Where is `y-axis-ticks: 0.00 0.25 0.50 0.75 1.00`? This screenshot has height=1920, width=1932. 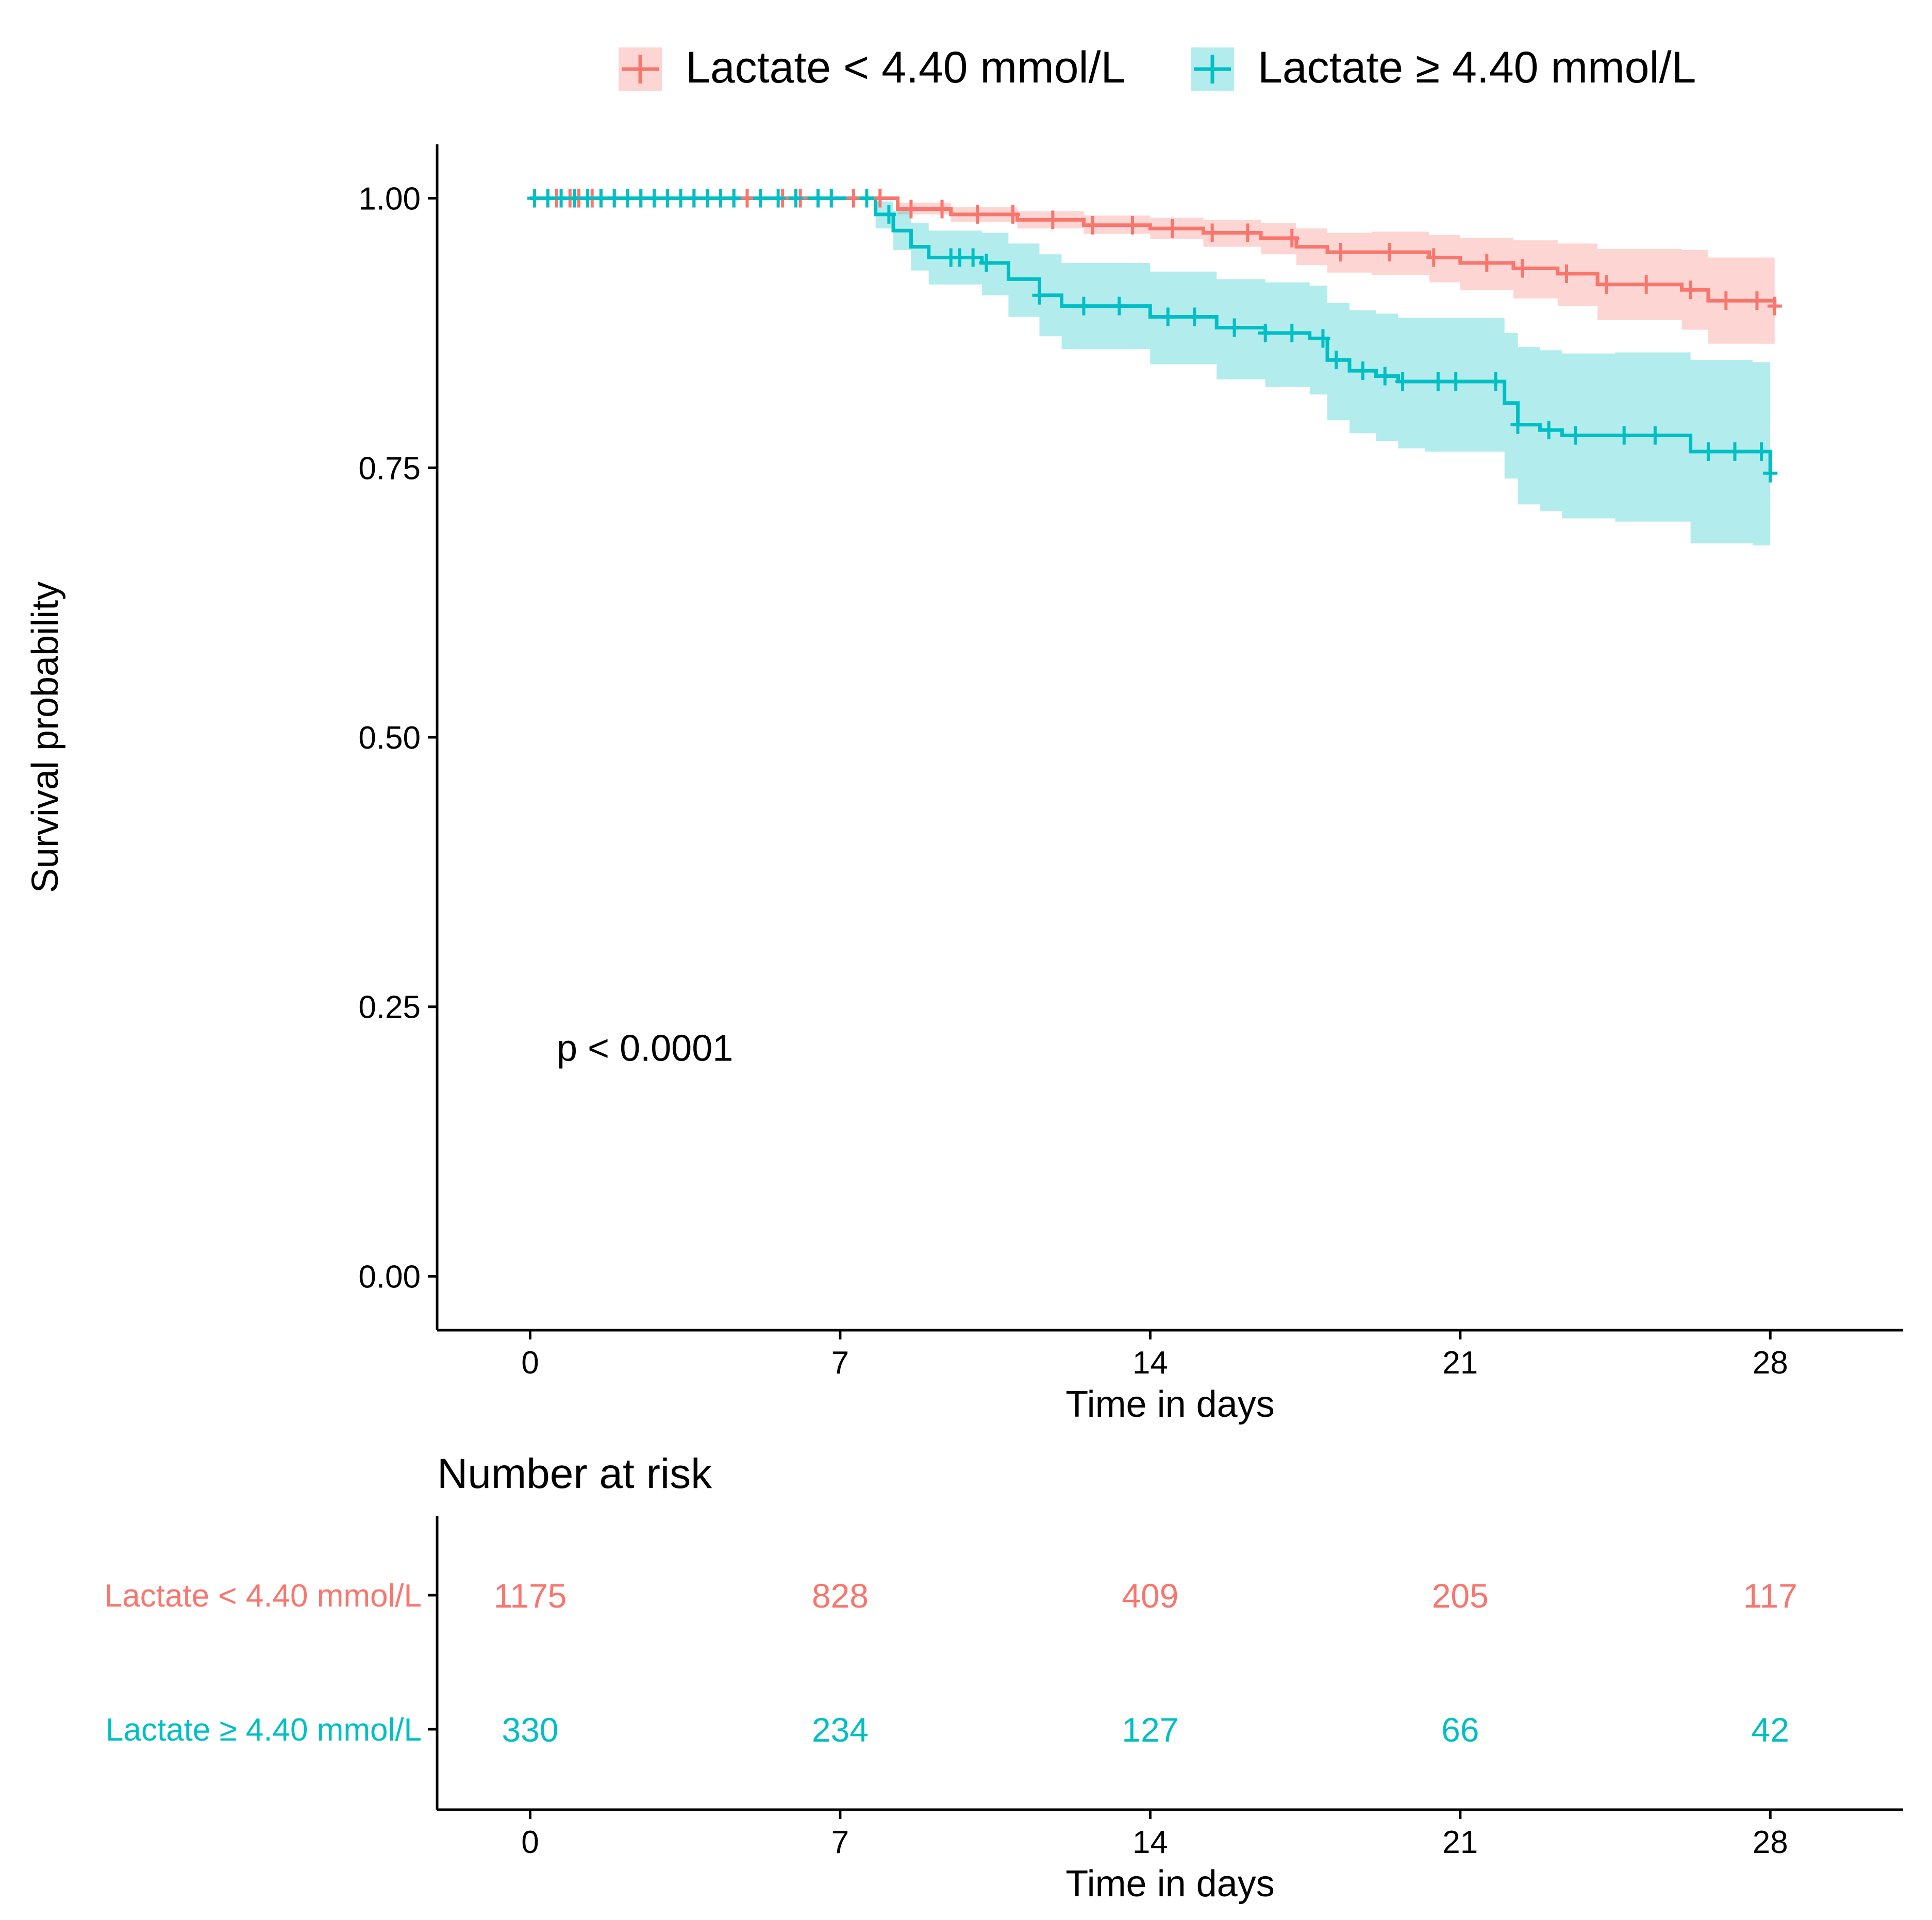 y-axis-ticks: 0.00 0.25 0.50 0.75 1.00 is located at coordinates (397, 738).